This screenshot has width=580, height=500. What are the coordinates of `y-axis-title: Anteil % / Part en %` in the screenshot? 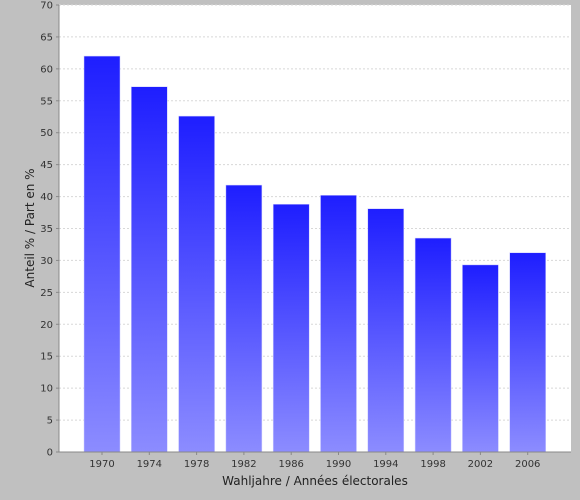 It's located at (30, 227).